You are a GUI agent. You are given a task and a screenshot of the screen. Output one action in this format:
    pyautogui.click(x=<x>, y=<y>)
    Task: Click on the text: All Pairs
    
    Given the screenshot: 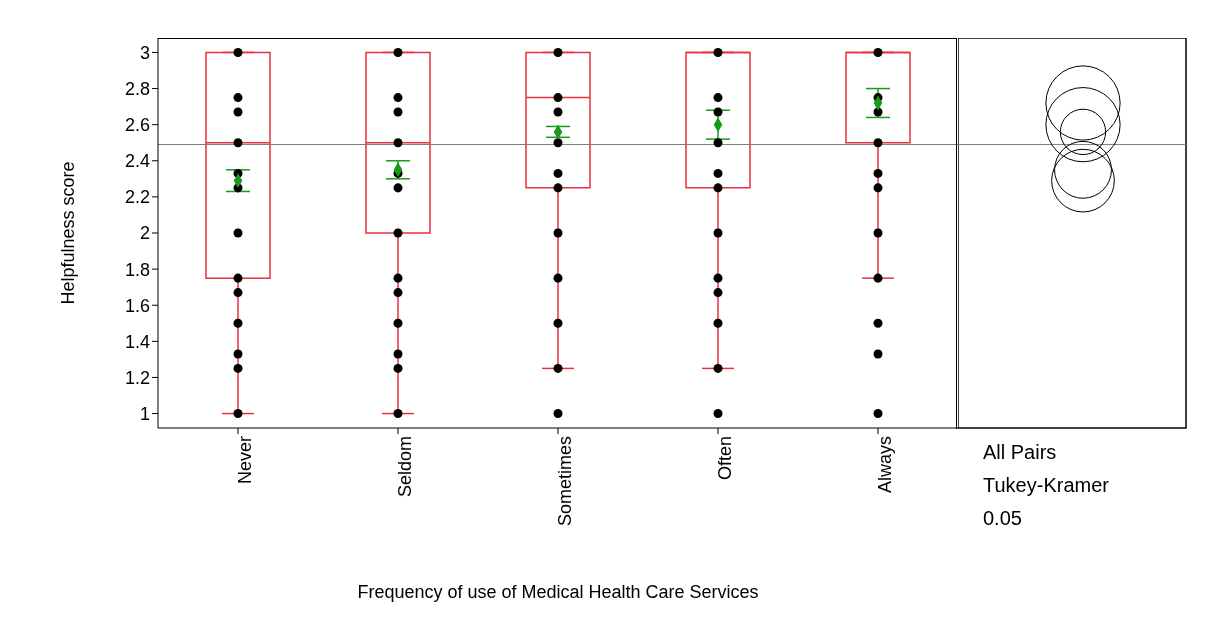 What is the action you would take?
    pyautogui.click(x=1020, y=452)
    